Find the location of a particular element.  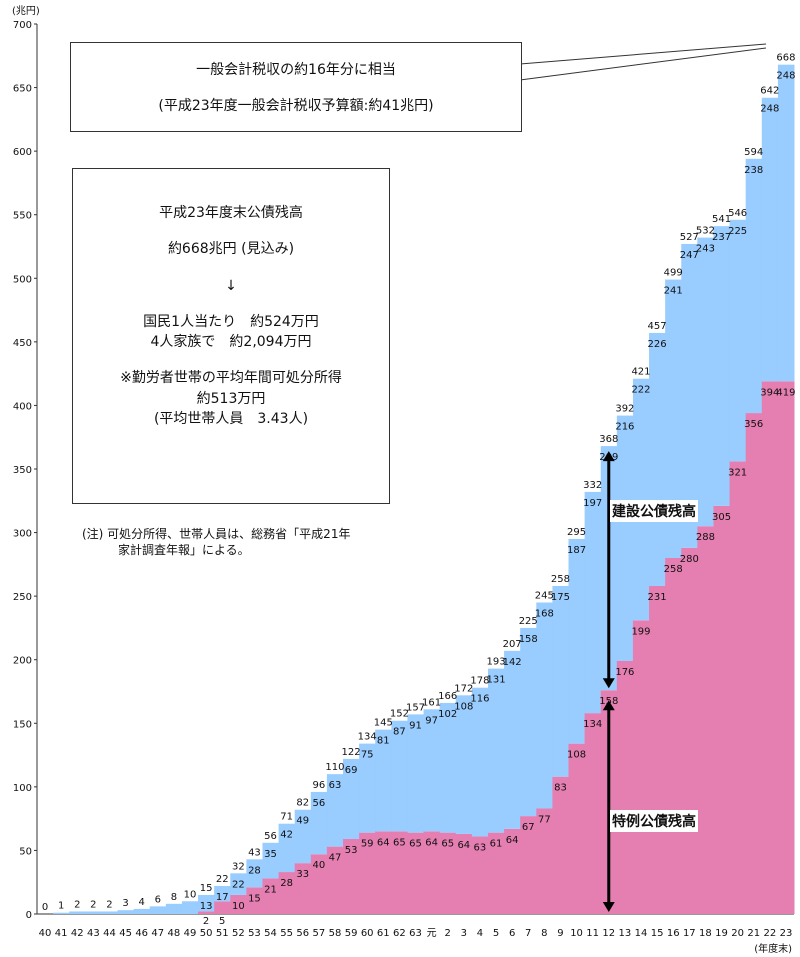

x-tick-label: 17 is located at coordinates (689, 933).